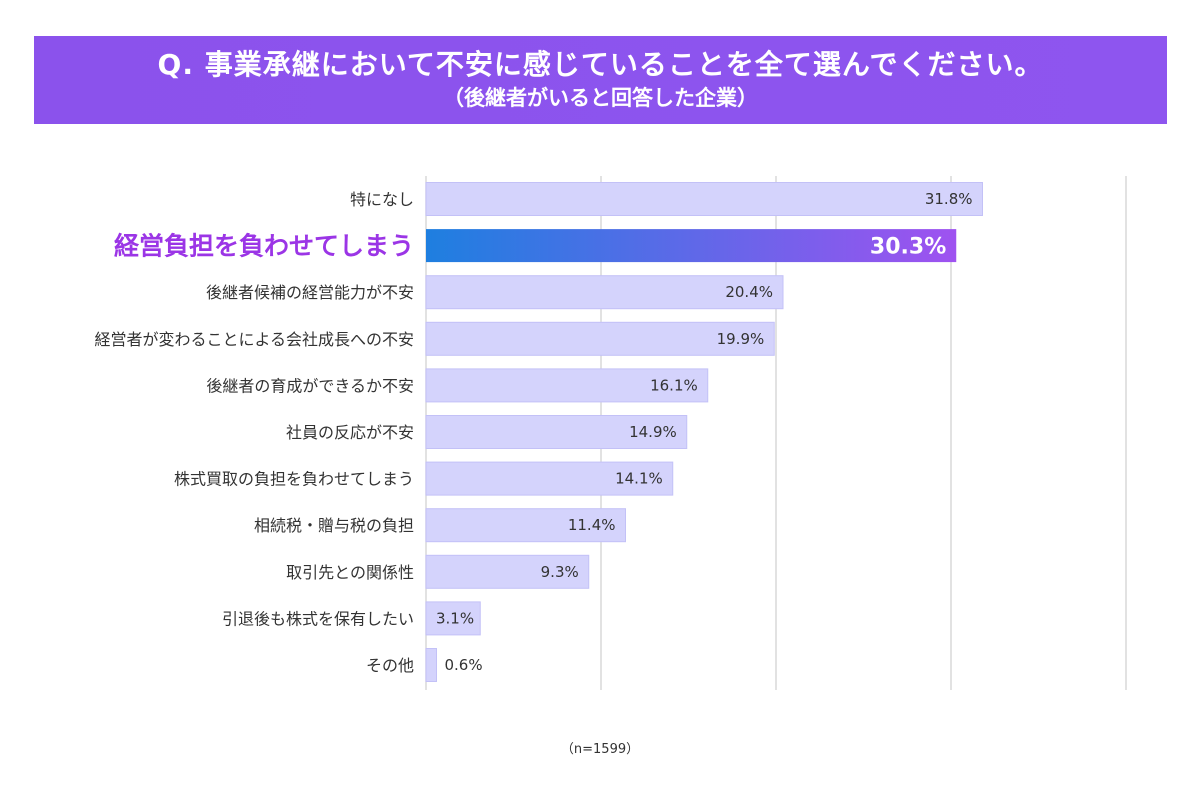 This screenshot has height=786, width=1200. I want to click on value-label: 16.1%, so click(674, 385).